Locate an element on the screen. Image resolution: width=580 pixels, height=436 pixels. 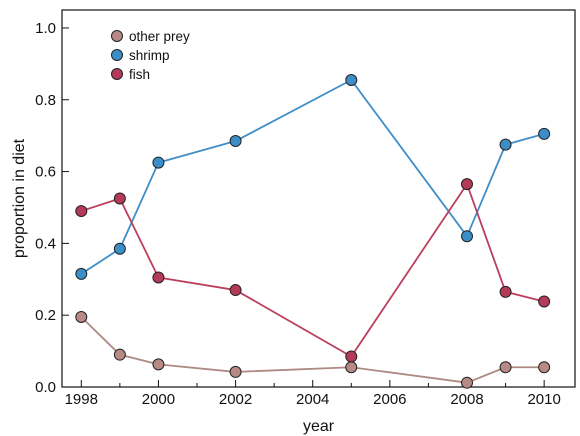
y-tick-label: 0.6 is located at coordinates (45, 172).